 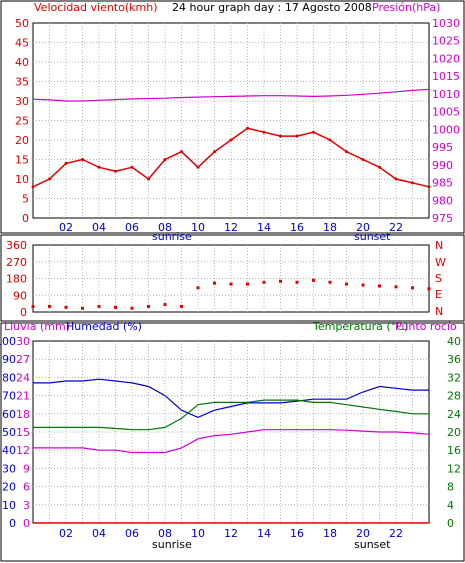 What do you see at coordinates (96, 7) in the screenshot?
I see `wind-speed-axis-label: Velocidad viento(kmh)` at bounding box center [96, 7].